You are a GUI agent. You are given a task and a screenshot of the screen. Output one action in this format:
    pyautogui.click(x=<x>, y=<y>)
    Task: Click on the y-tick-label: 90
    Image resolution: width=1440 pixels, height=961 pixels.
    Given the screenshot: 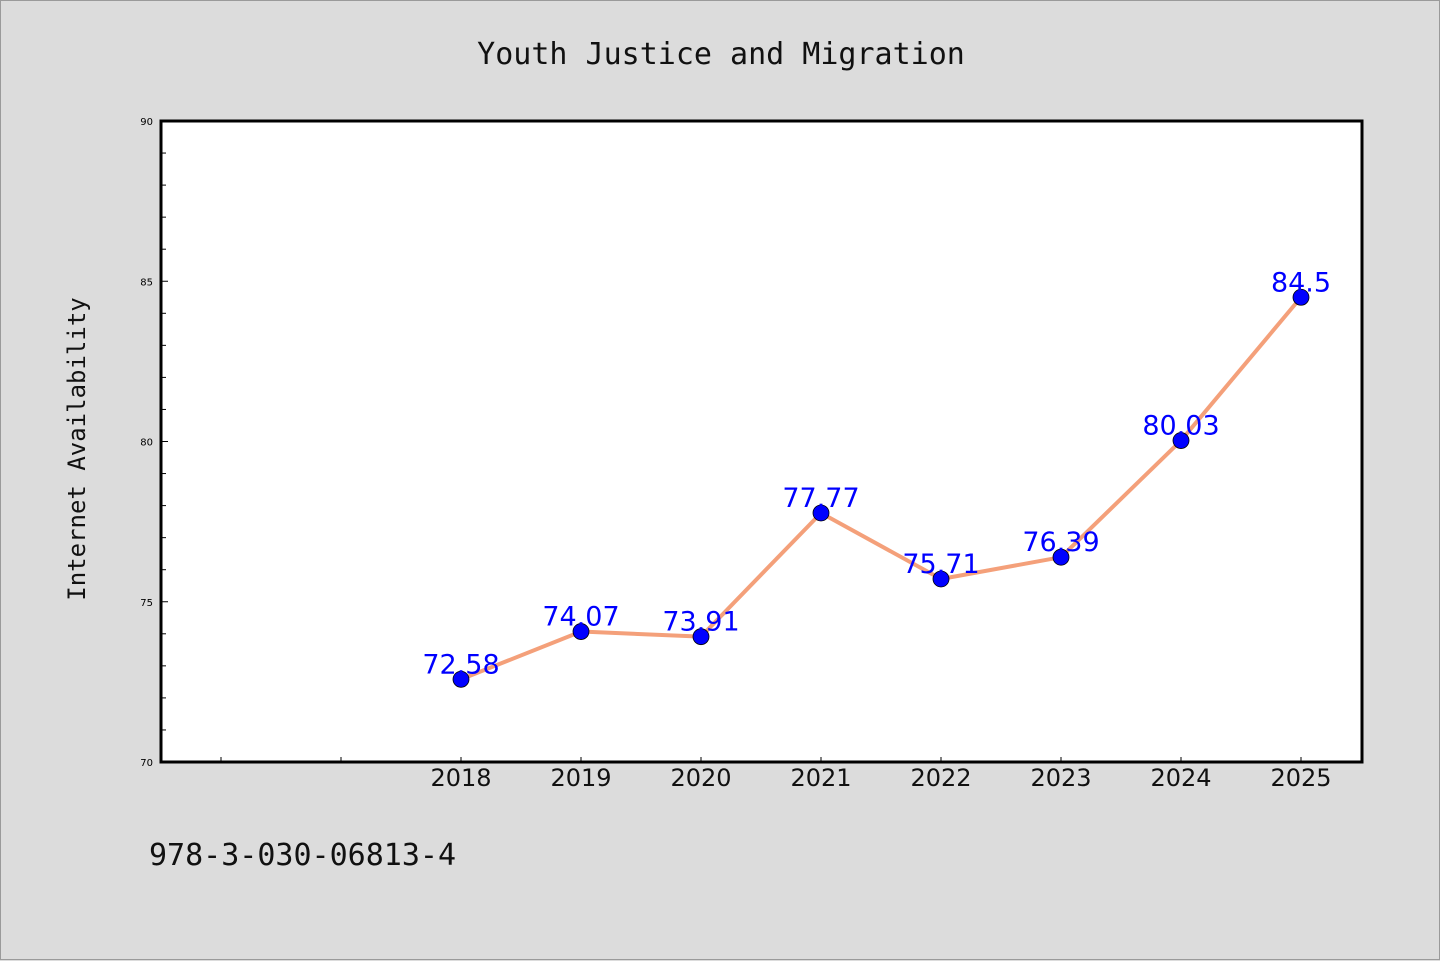 What is the action you would take?
    pyautogui.click(x=146, y=122)
    